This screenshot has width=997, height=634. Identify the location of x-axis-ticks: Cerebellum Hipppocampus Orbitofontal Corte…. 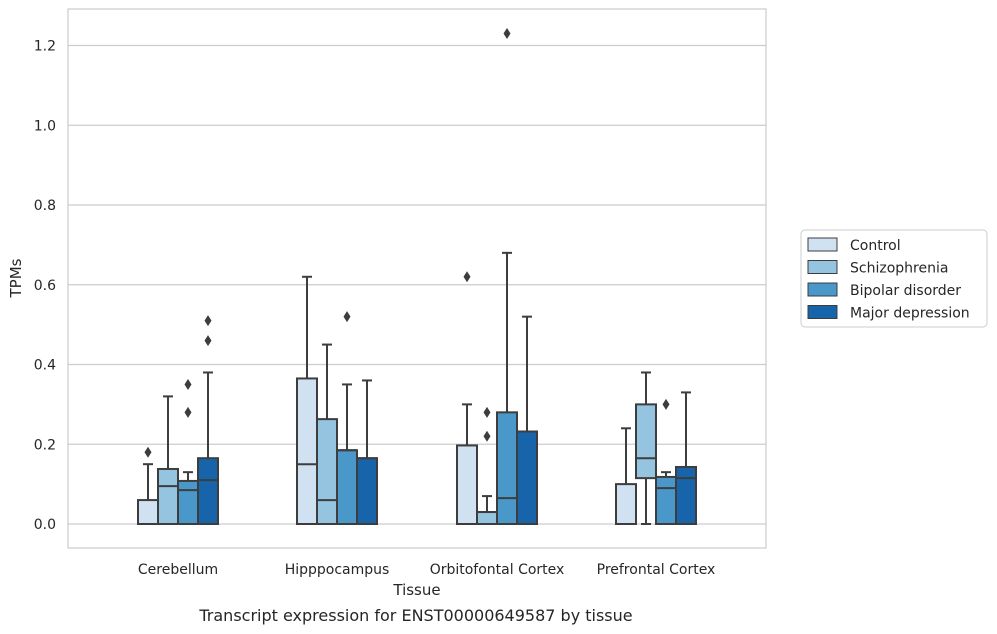
(426, 570).